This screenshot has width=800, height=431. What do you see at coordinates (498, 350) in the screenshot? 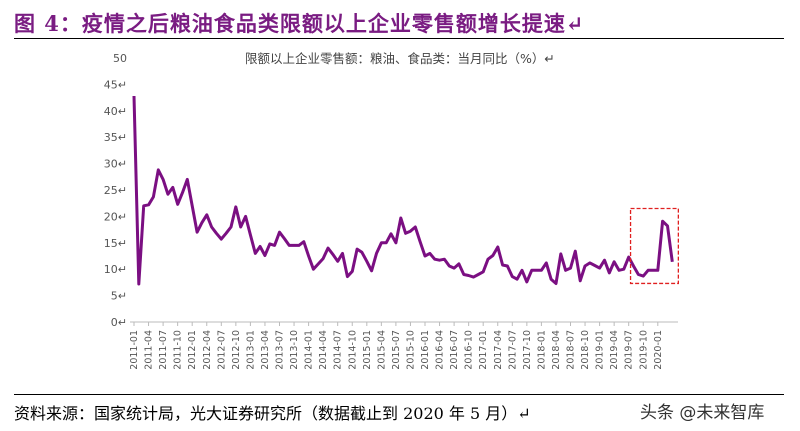
I see `x-tick-label: 2017-04` at bounding box center [498, 350].